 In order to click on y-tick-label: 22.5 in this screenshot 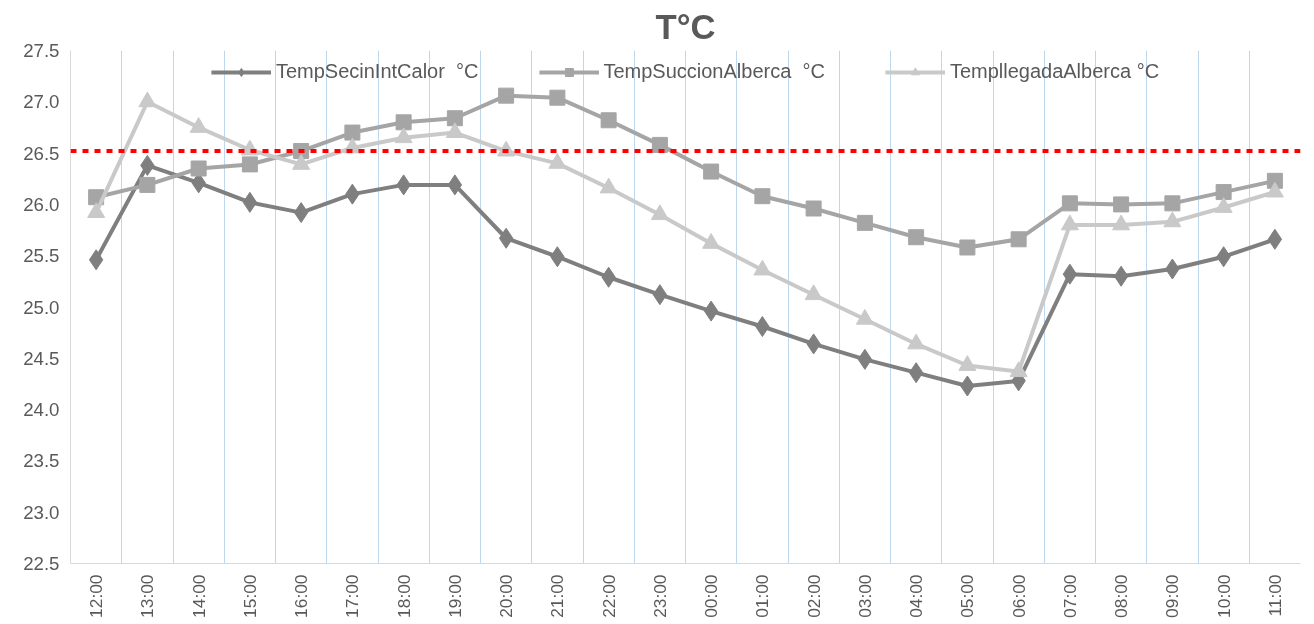, I will do `click(41, 563)`.